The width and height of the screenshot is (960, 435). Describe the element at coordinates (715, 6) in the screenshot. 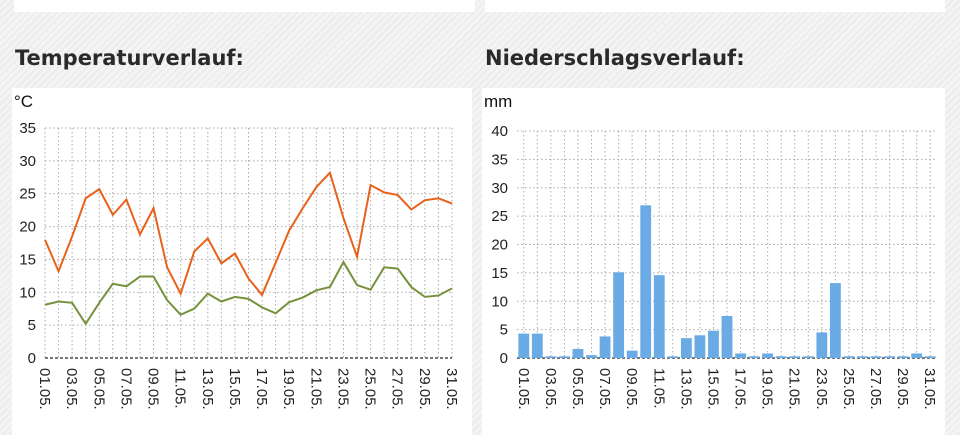

I see `top-card-right` at that location.